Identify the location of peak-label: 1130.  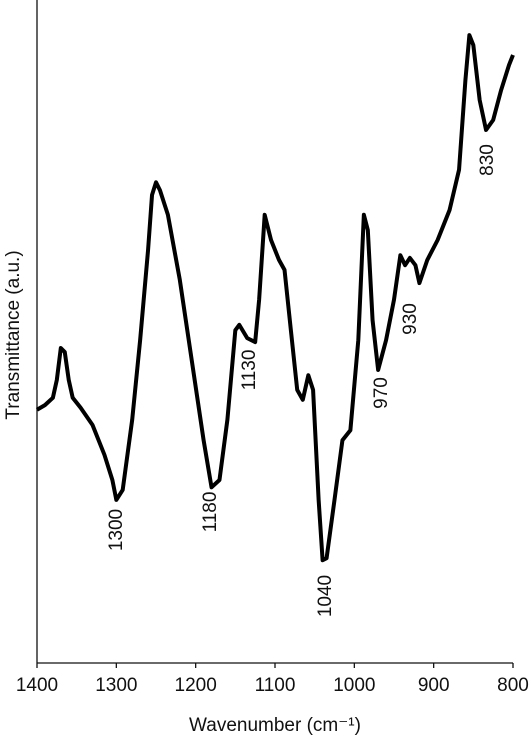
(249, 370).